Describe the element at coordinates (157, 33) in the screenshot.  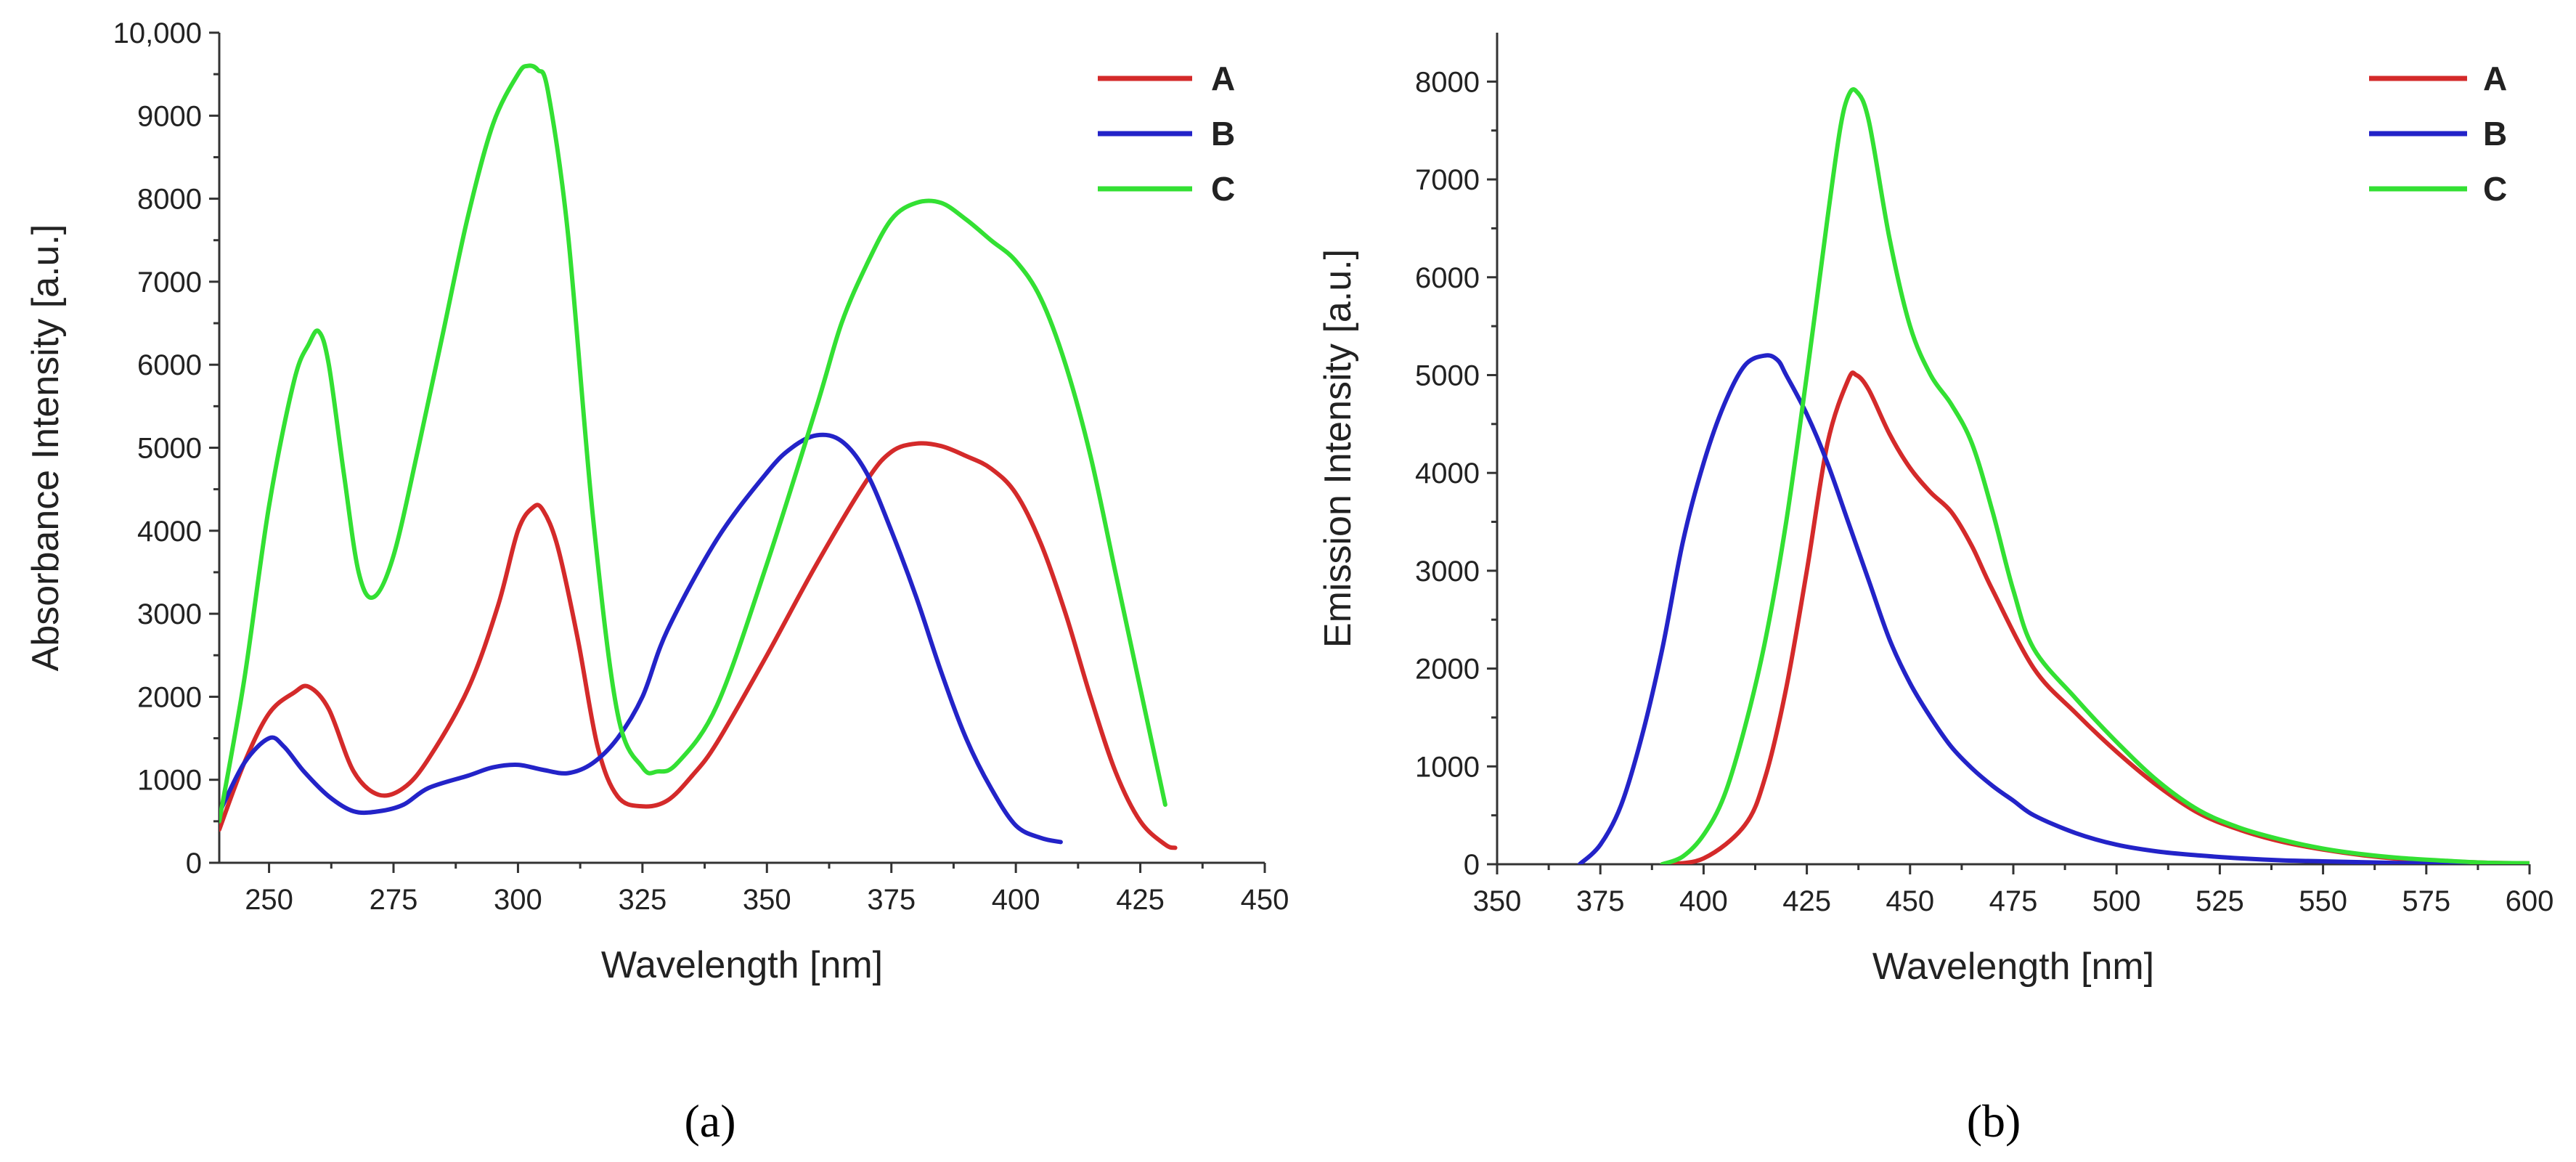
I see `y-tick-label: 10,000` at that location.